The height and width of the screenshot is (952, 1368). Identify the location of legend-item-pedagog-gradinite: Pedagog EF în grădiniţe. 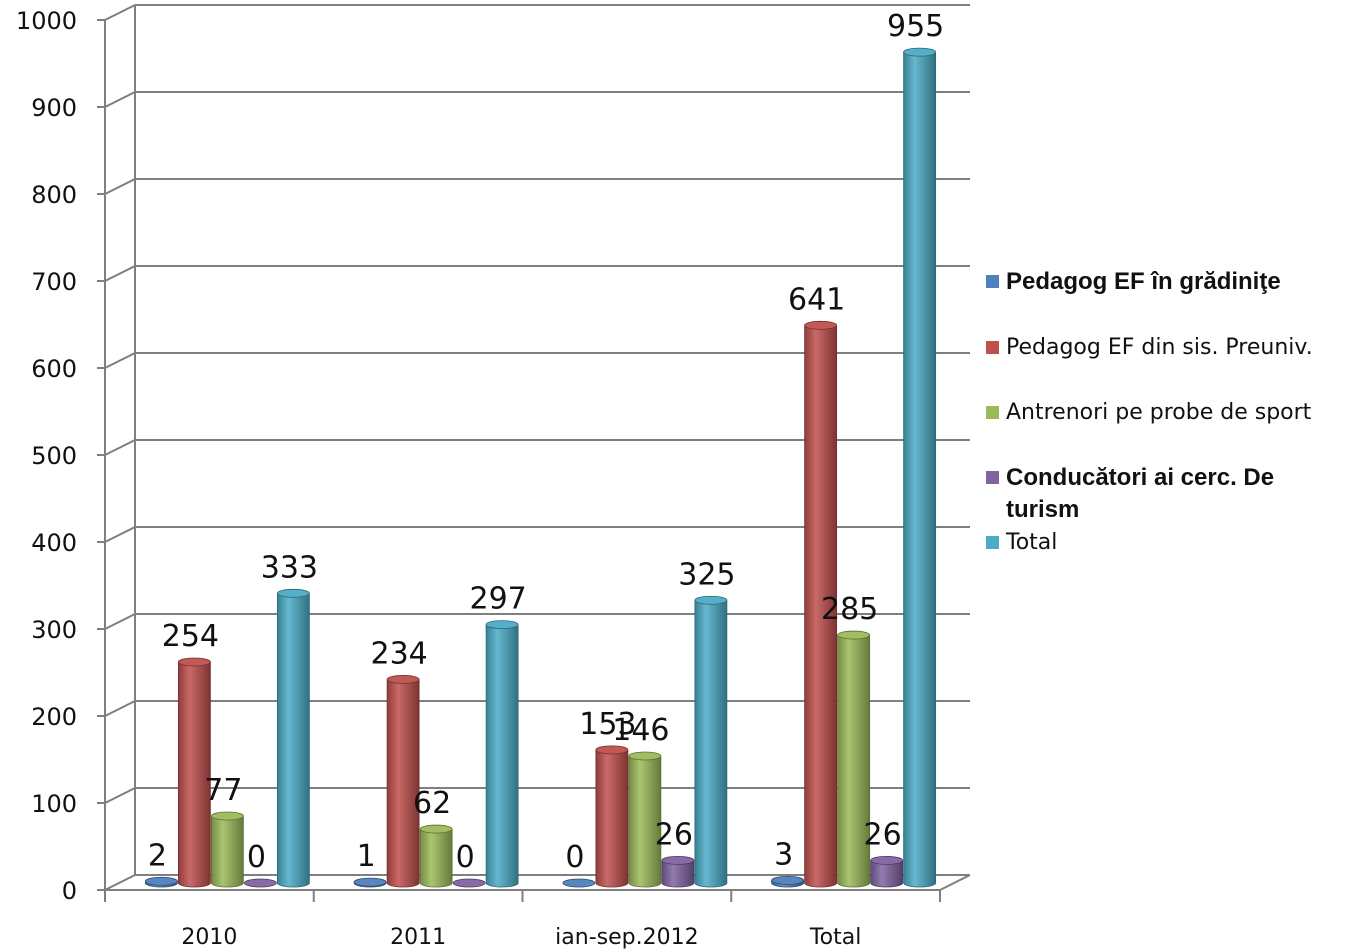
(1133, 282).